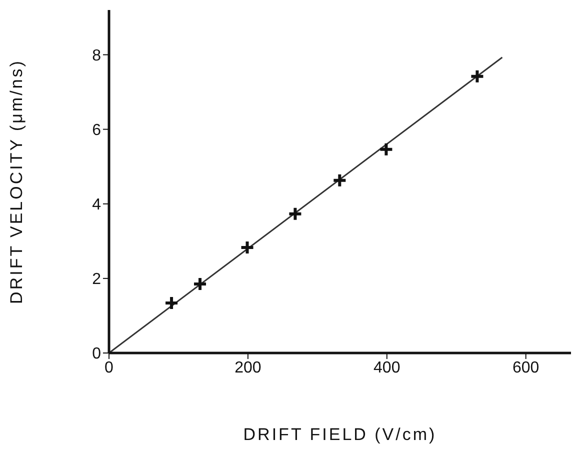 The image size is (577, 452). I want to click on x-tick-label: 600, so click(526, 367).